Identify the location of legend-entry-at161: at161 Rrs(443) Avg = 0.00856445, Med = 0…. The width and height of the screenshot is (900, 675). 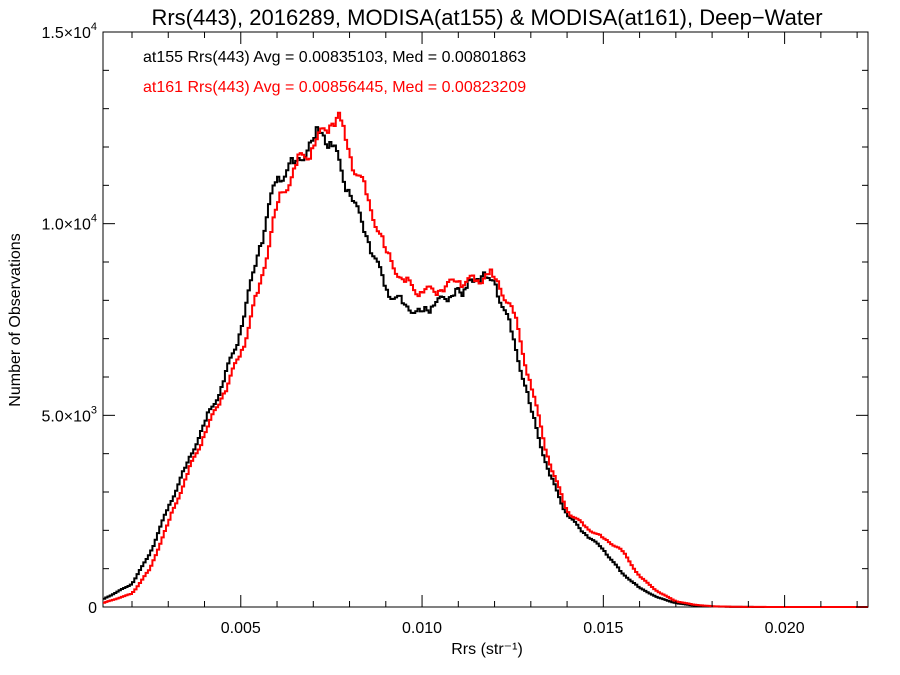
(334, 87).